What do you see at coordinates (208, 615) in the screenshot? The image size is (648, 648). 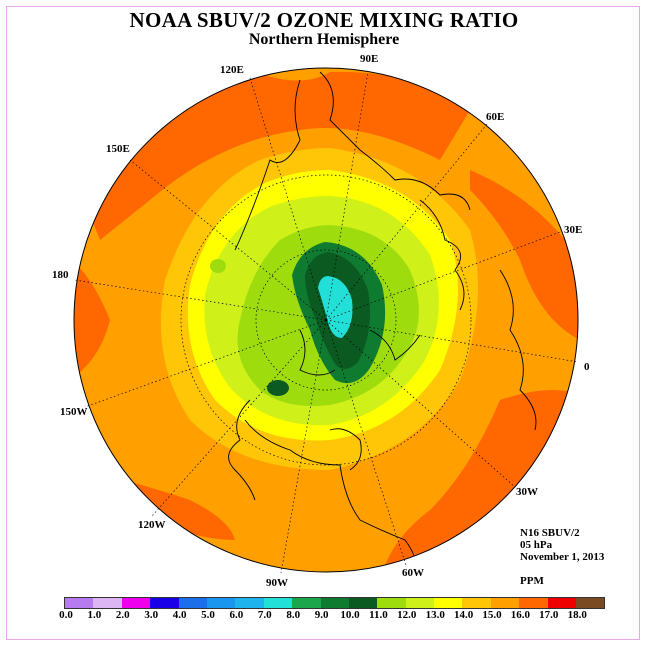 I see `colorbar-tick-label: 5.0` at bounding box center [208, 615].